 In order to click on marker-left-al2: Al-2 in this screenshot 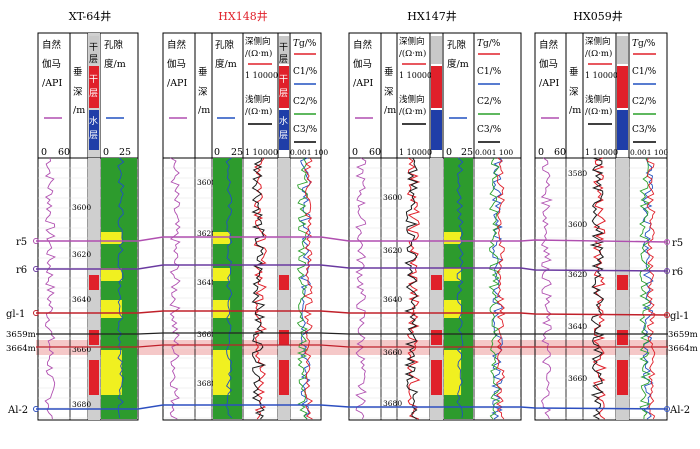, I will do `click(17, 410)`.